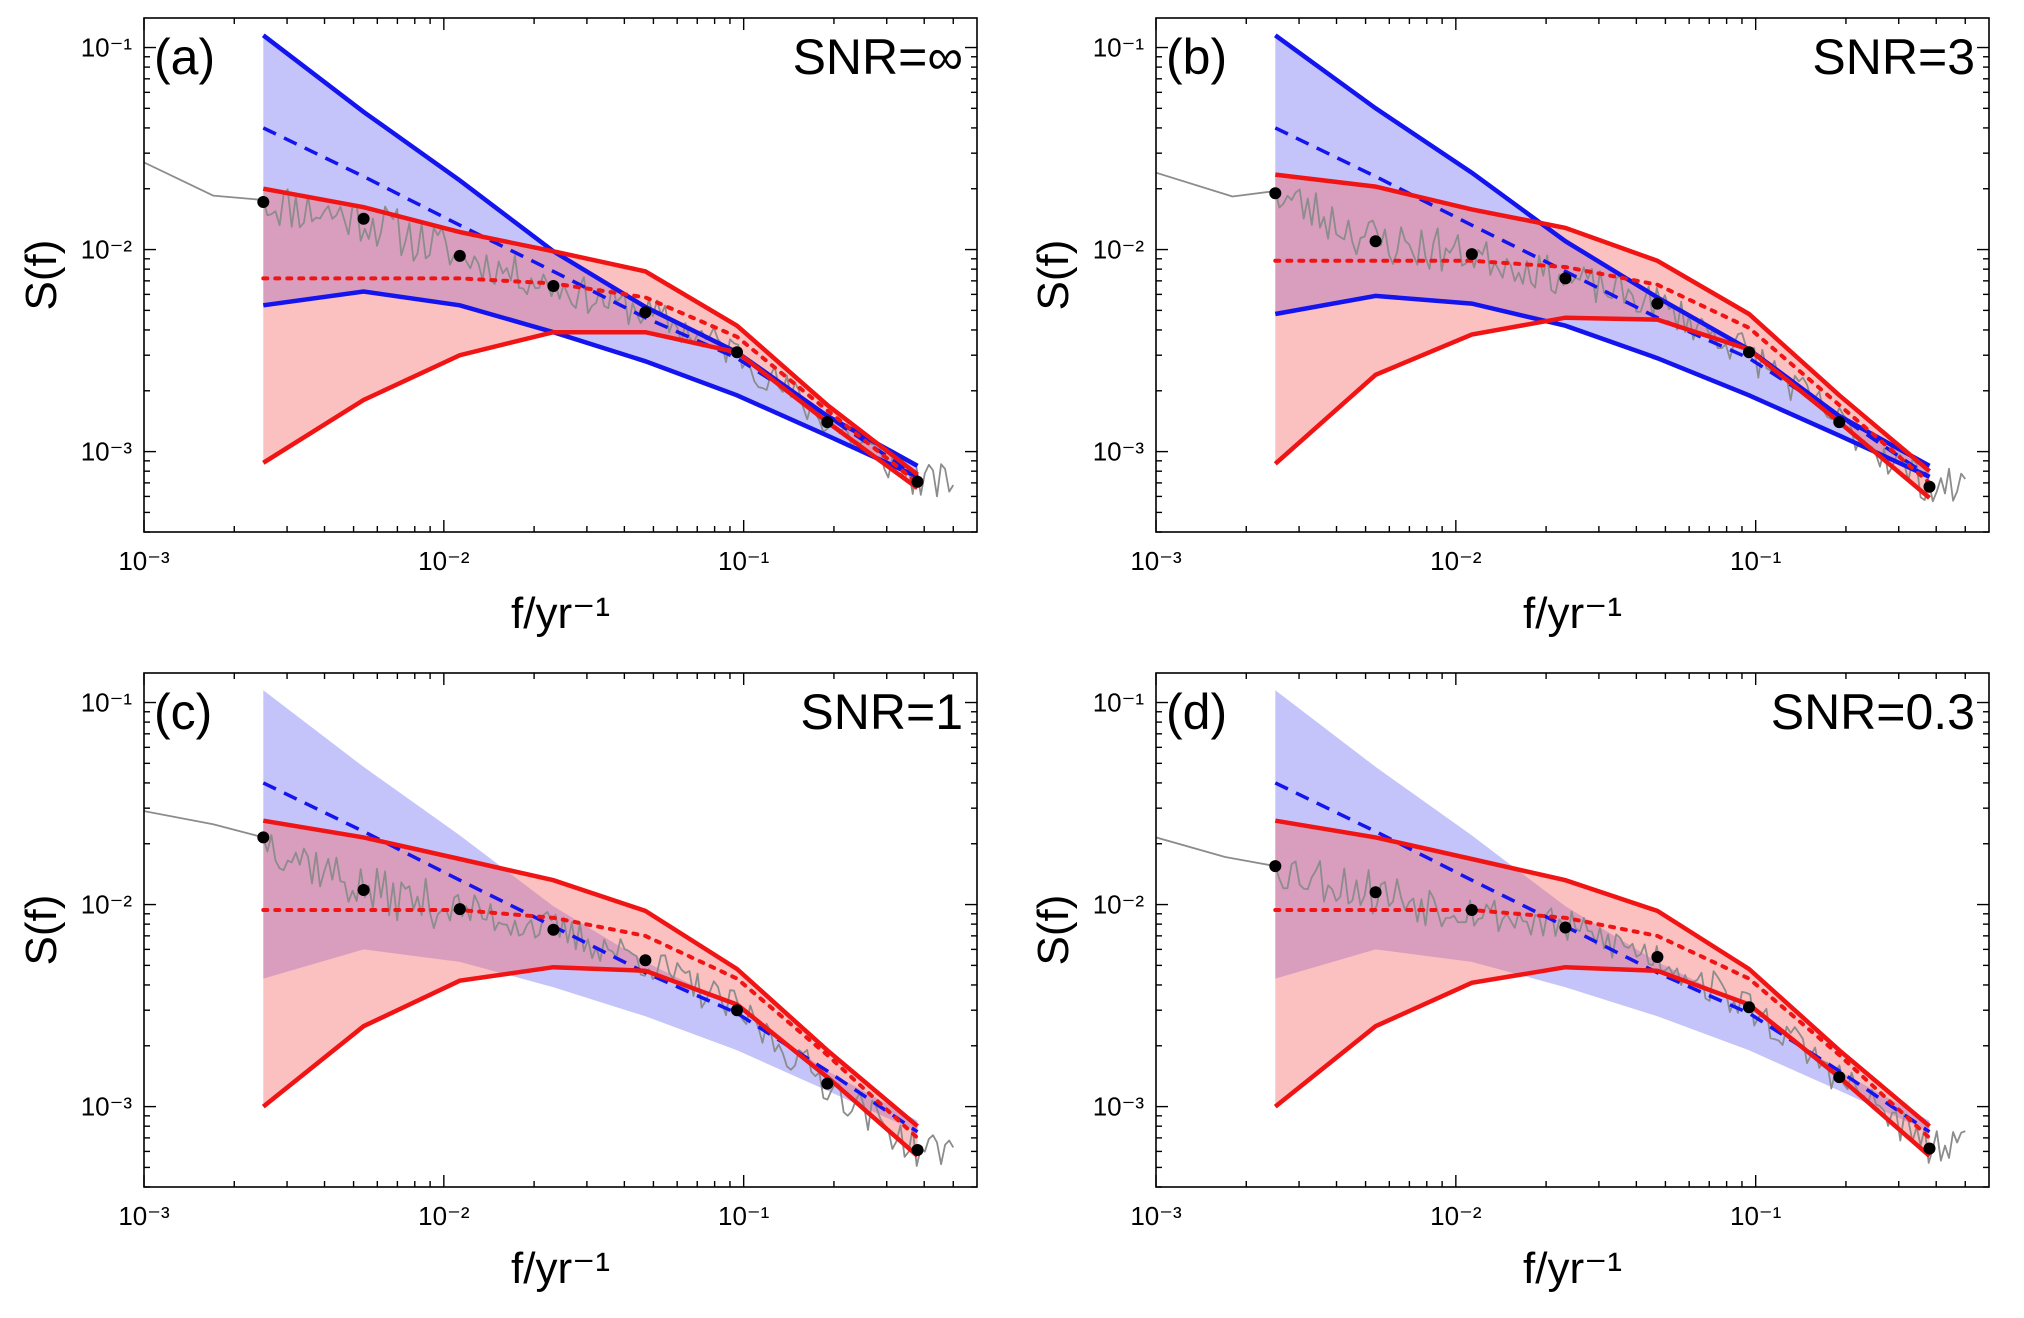 This screenshot has width=2024, height=1318. Describe the element at coordinates (1196, 712) in the screenshot. I see `panel-label: (d)` at that location.